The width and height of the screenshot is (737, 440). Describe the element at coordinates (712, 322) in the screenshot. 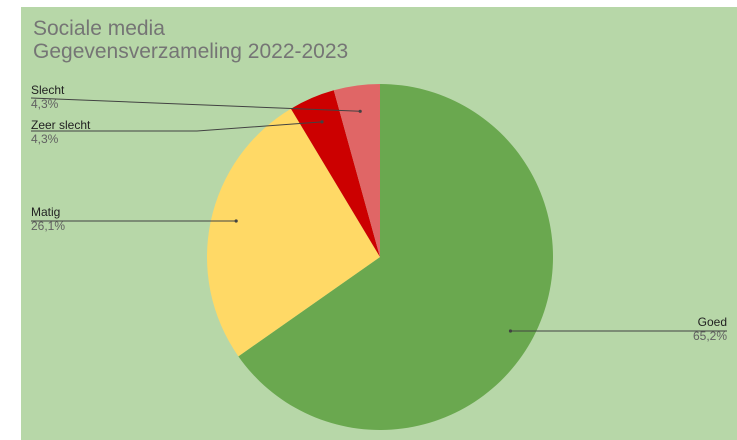

I see `slice-name: Goed` at that location.